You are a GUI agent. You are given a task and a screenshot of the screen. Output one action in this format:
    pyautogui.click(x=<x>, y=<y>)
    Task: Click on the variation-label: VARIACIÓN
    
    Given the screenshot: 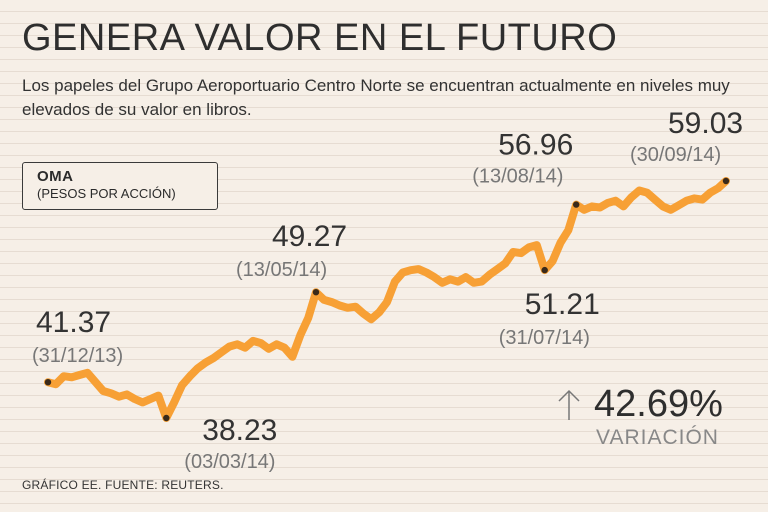 What is the action you would take?
    pyautogui.click(x=657, y=437)
    